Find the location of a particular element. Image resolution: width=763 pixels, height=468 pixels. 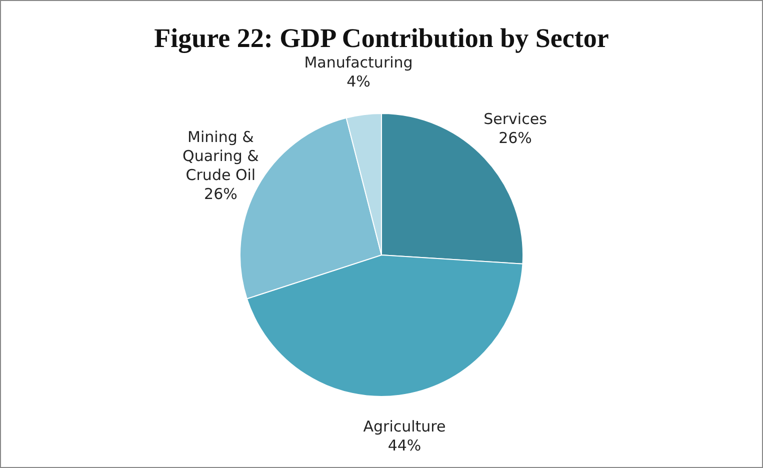

slice-label: Agriculture is located at coordinates (404, 426).